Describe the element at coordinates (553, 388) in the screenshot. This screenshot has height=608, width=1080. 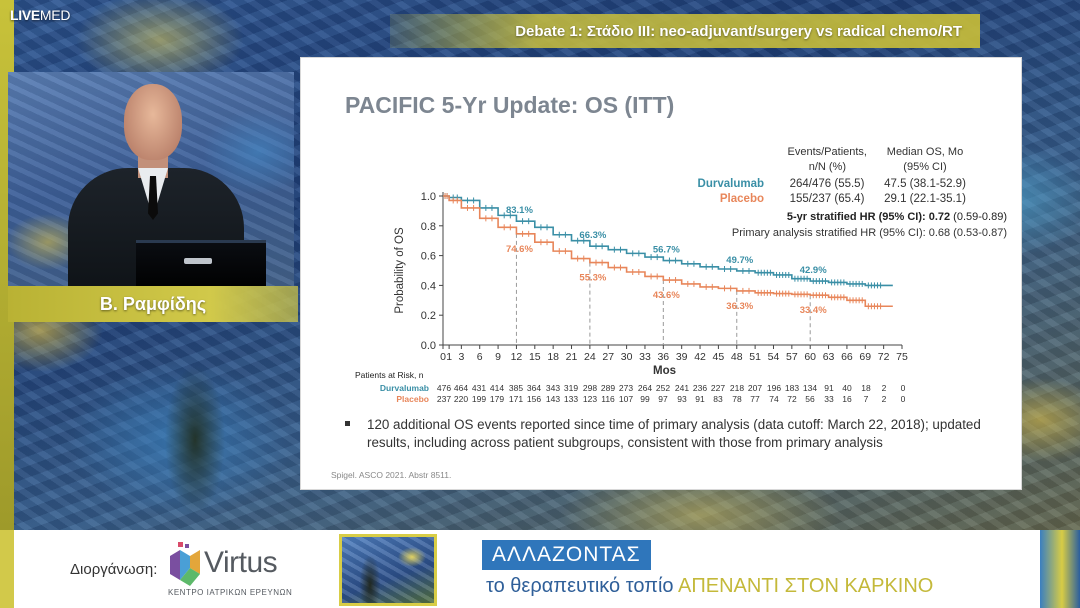
I see `risk-value: 343` at that location.